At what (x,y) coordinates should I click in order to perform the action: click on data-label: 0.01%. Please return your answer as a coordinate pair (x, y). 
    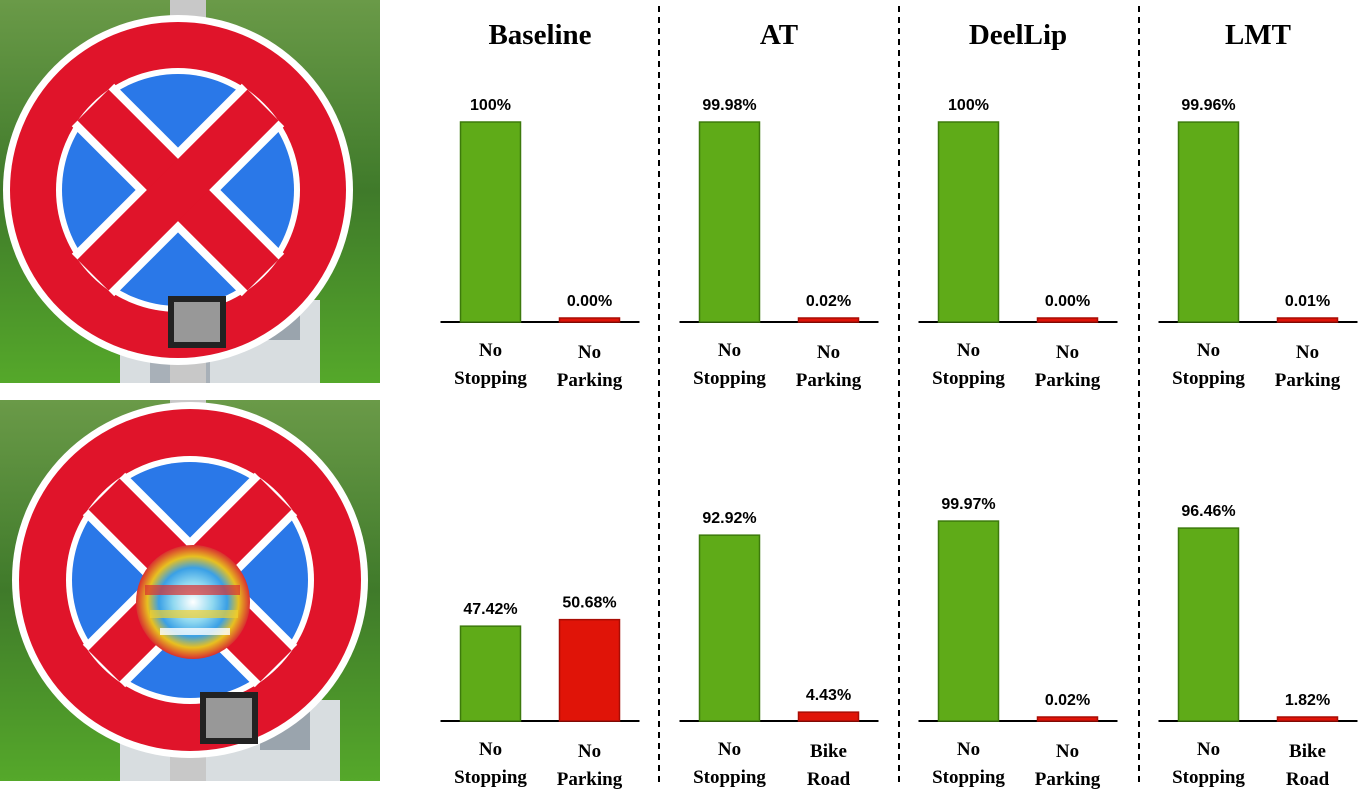
    Looking at the image, I should click on (1307, 301).